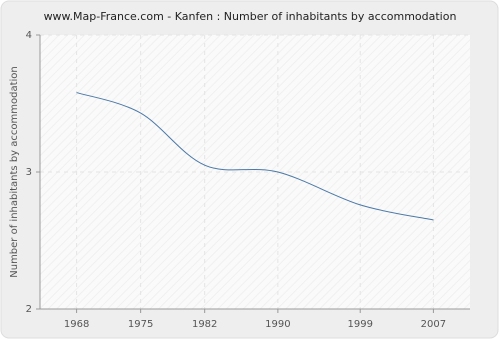 This screenshot has width=500, height=340. I want to click on y-tick-label: 4, so click(29, 35).